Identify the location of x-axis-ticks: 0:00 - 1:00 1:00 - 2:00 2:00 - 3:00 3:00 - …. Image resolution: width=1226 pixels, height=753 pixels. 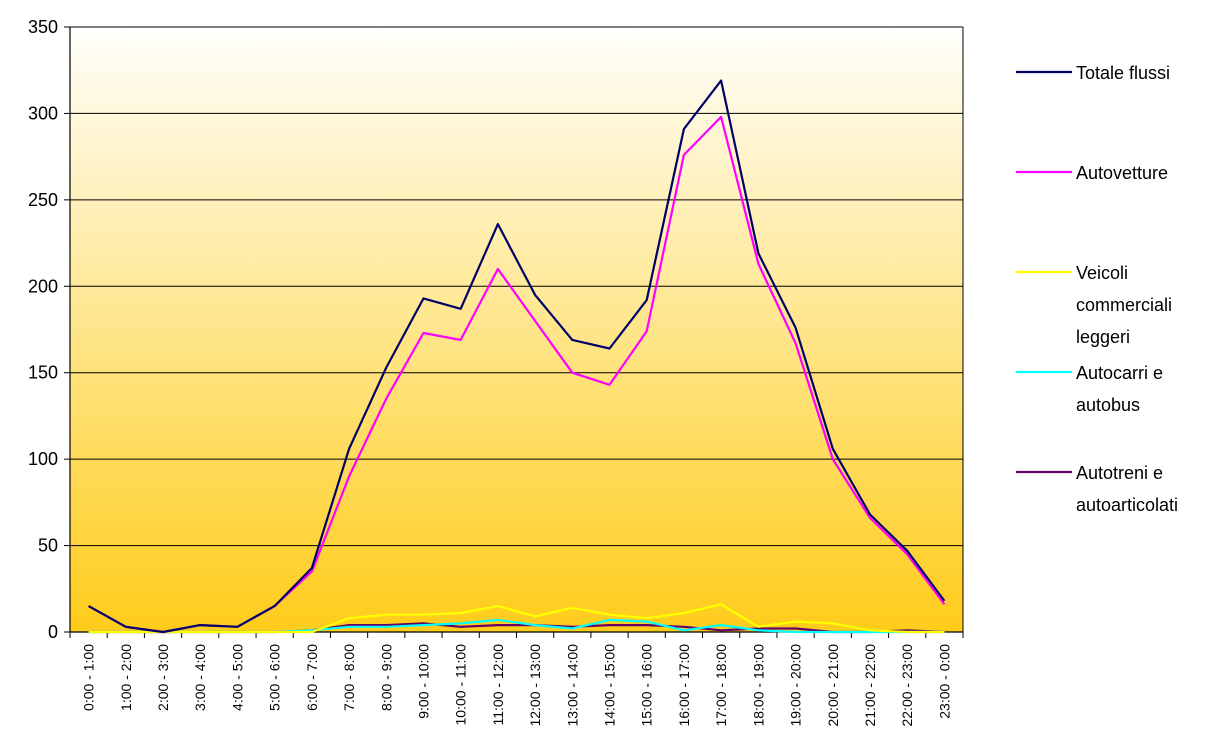
(516, 679).